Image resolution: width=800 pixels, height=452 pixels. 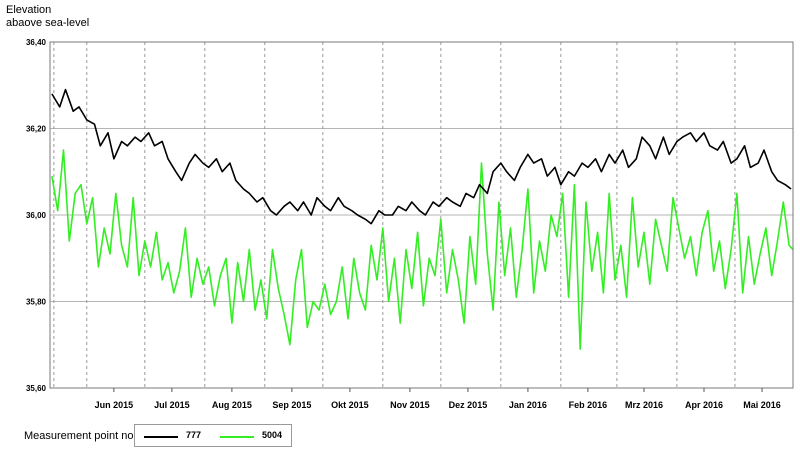 I want to click on x-tick-label: Mrz 2016, so click(x=644, y=405).